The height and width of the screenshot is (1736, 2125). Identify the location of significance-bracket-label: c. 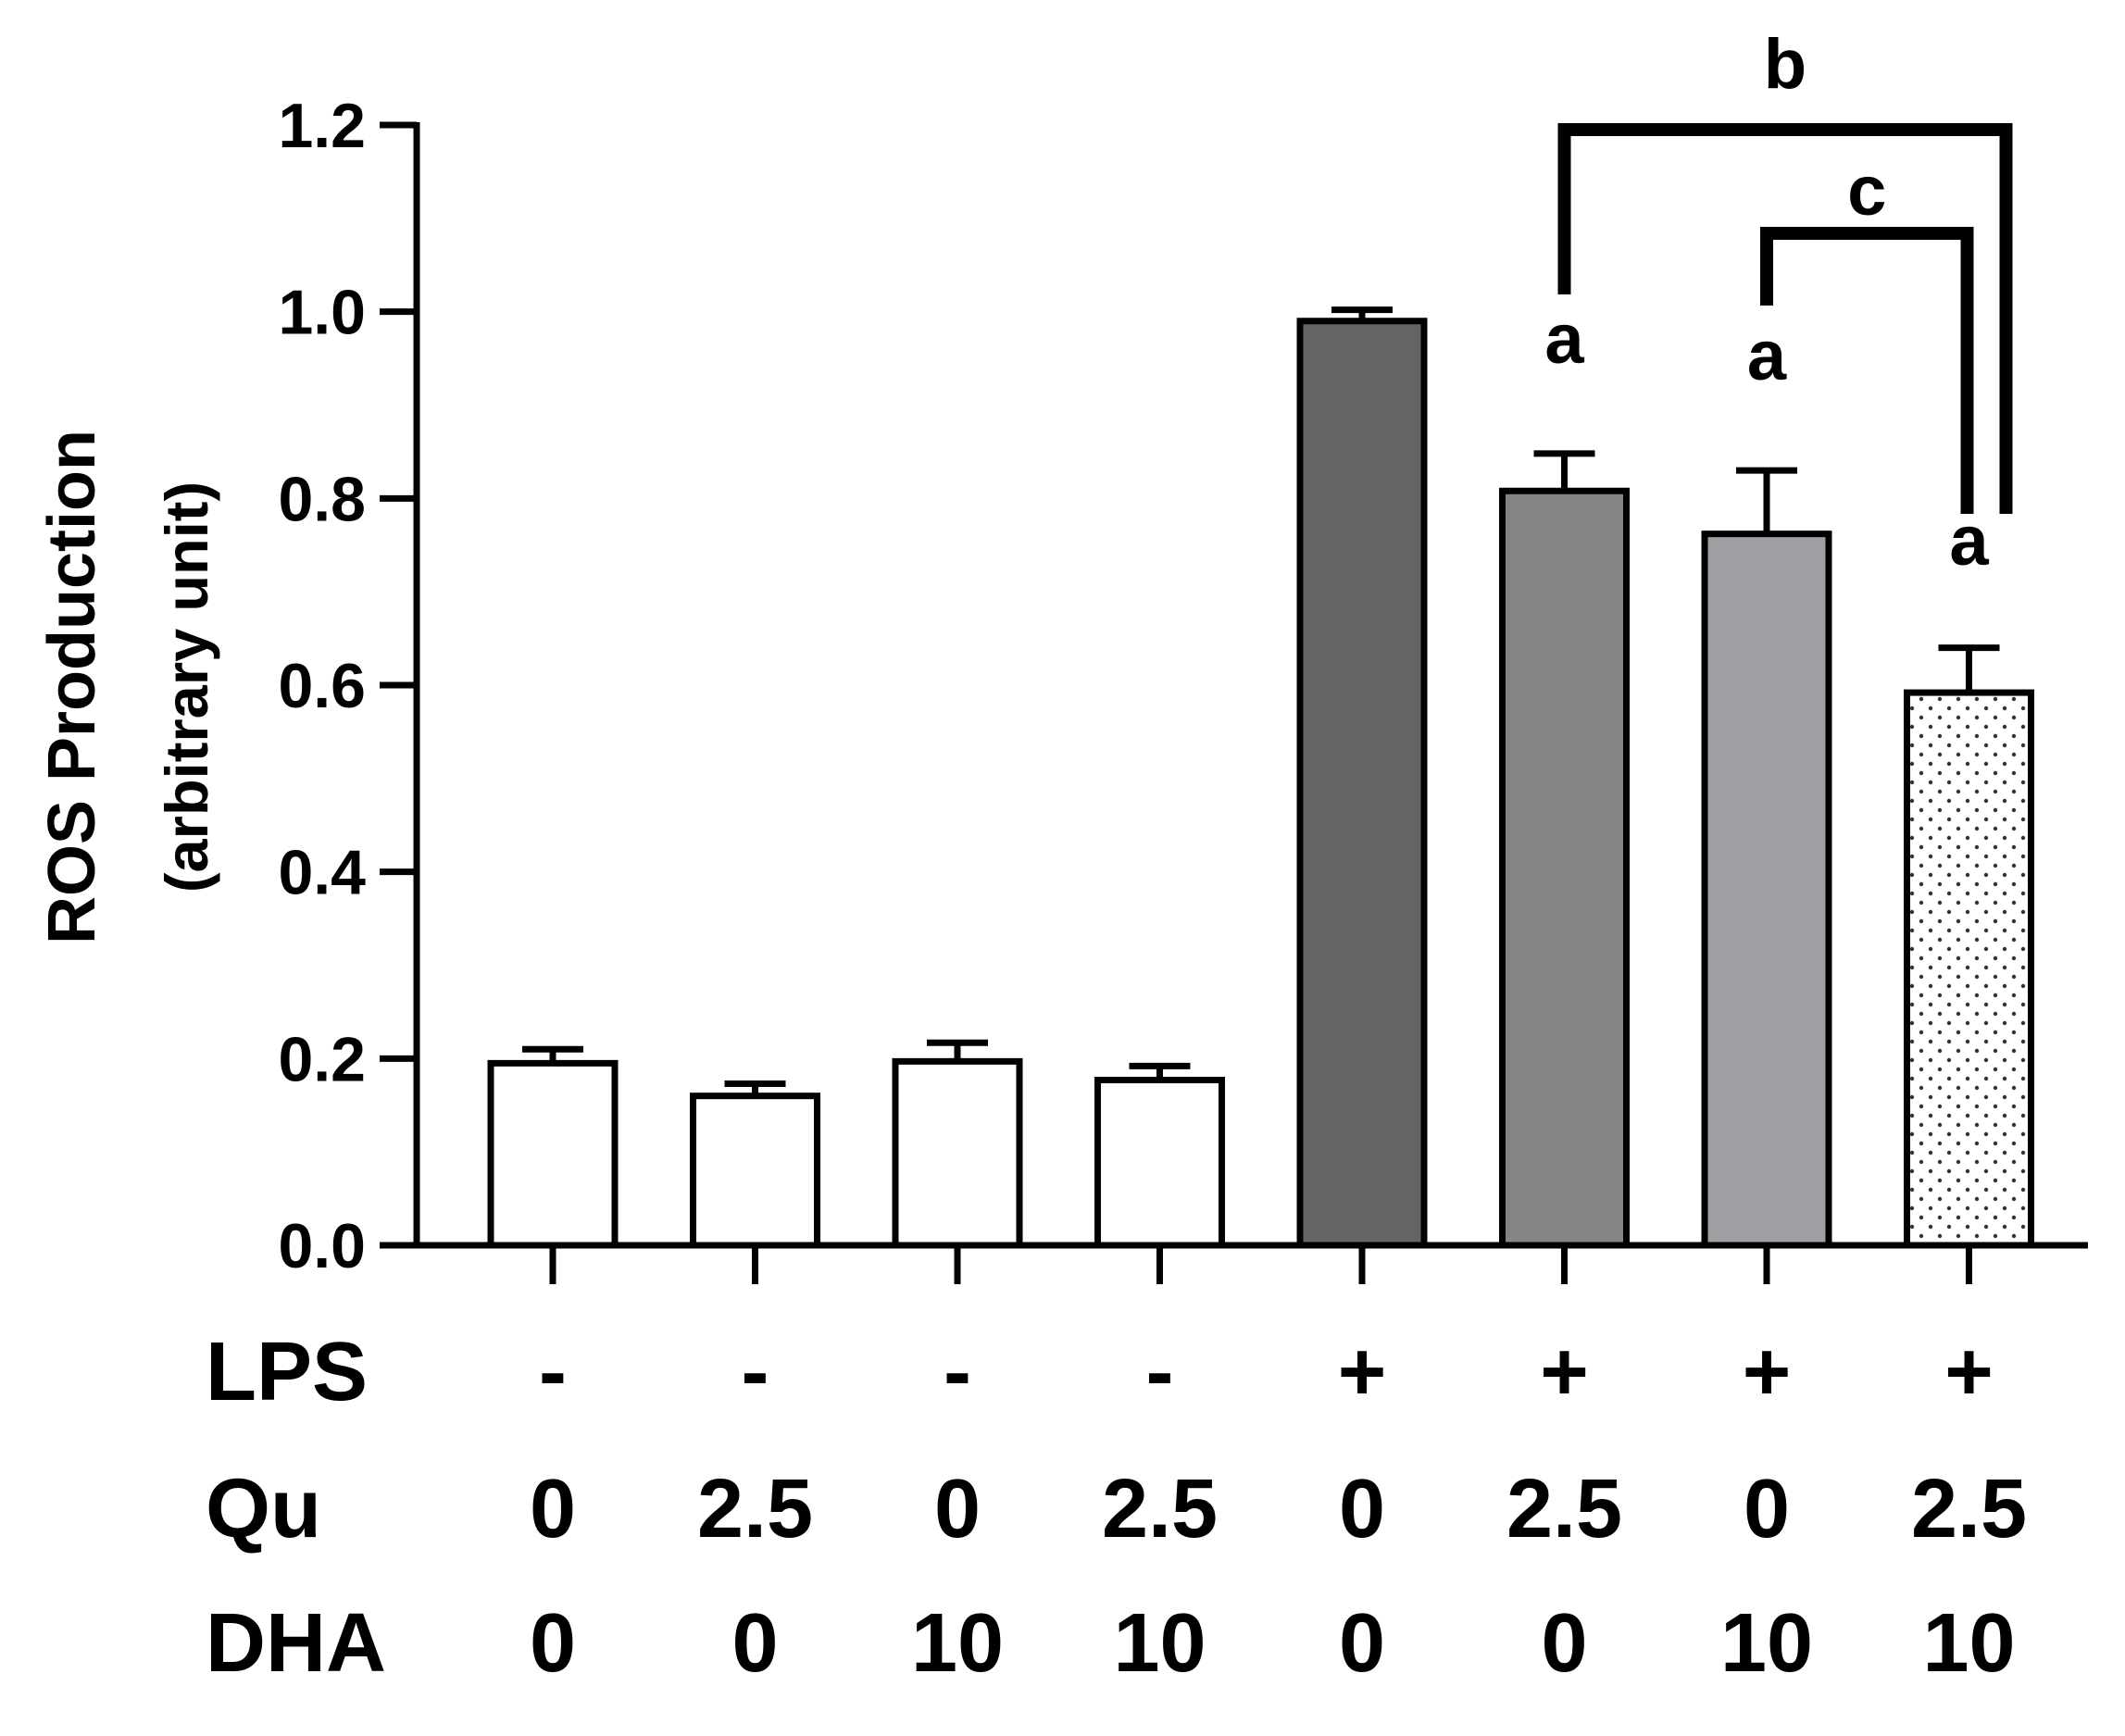
(1867, 191).